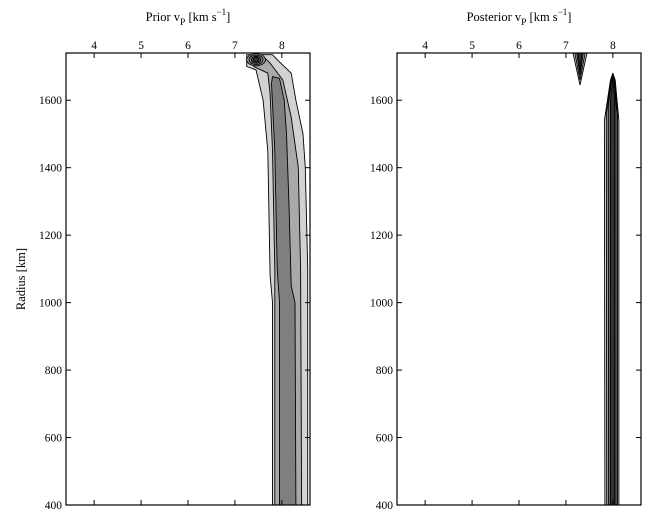 The width and height of the screenshot is (652, 512). Describe the element at coordinates (188, 17) in the screenshot. I see `panel-title: Prior vP [km s−1]` at that location.